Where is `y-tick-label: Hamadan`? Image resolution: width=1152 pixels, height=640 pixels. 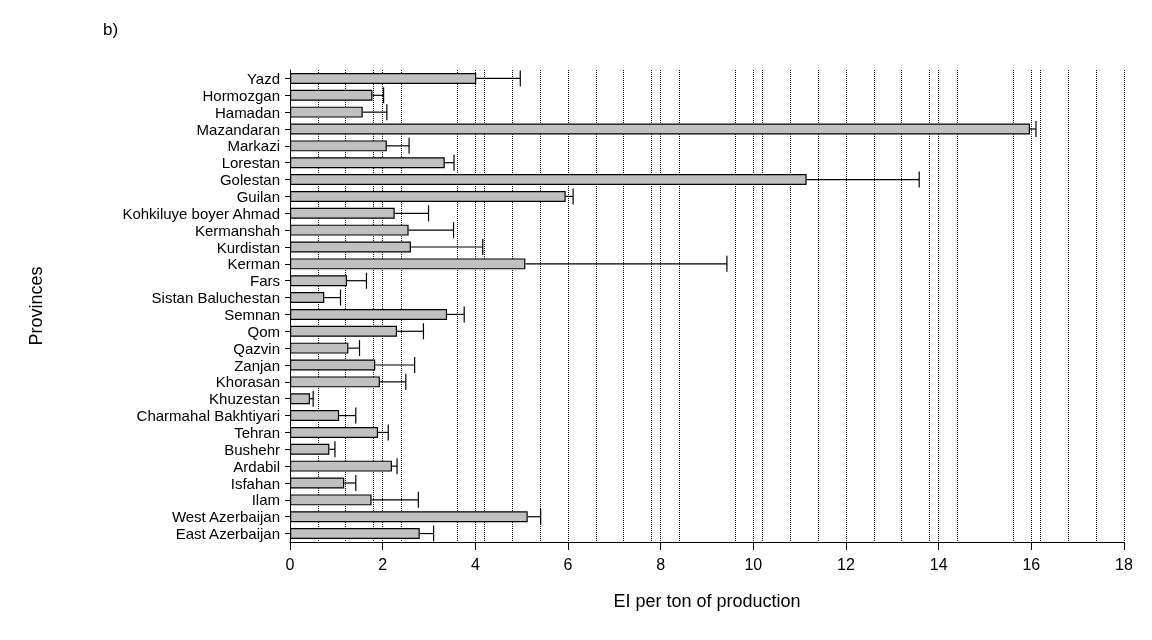
y-tick-label: Hamadan is located at coordinates (247, 112).